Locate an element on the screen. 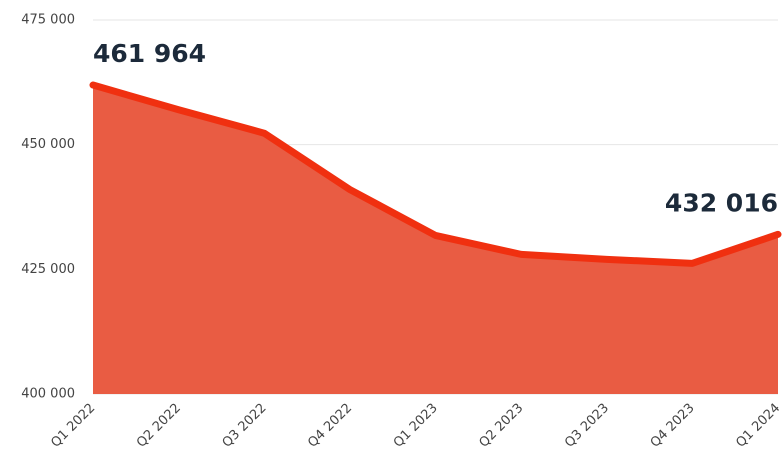 This screenshot has height=469, width=782. x-tick-label: Q1 2023 is located at coordinates (416, 426).